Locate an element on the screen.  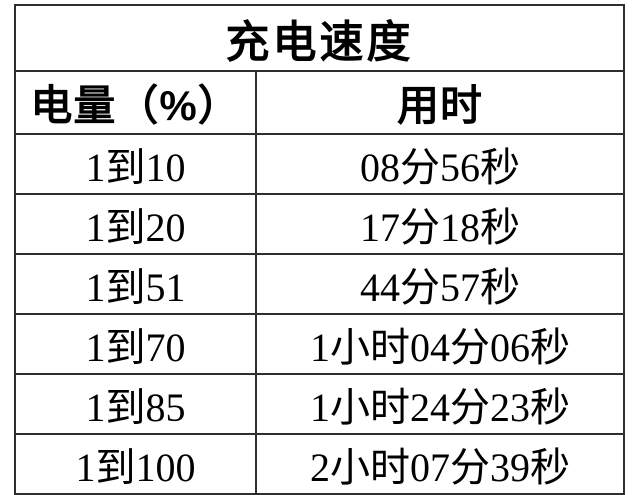
time-cell: 1小时04分06秒 is located at coordinates (440, 344).